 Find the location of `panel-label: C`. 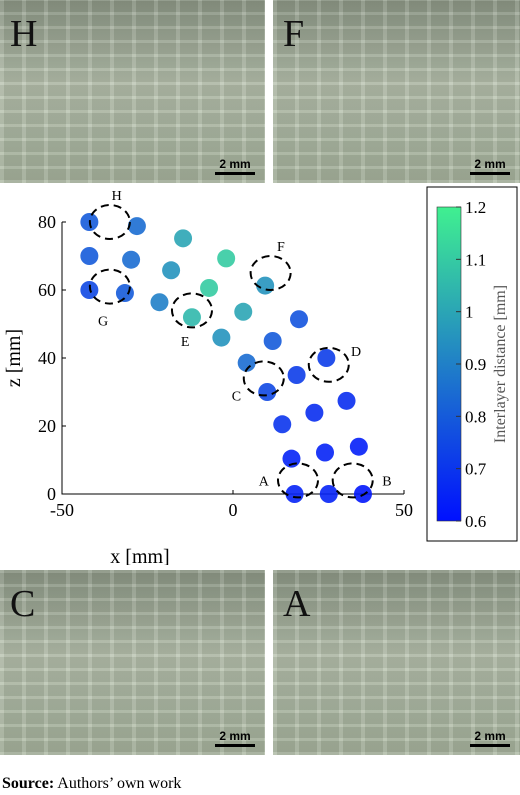

panel-label: C is located at coordinates (23, 604).